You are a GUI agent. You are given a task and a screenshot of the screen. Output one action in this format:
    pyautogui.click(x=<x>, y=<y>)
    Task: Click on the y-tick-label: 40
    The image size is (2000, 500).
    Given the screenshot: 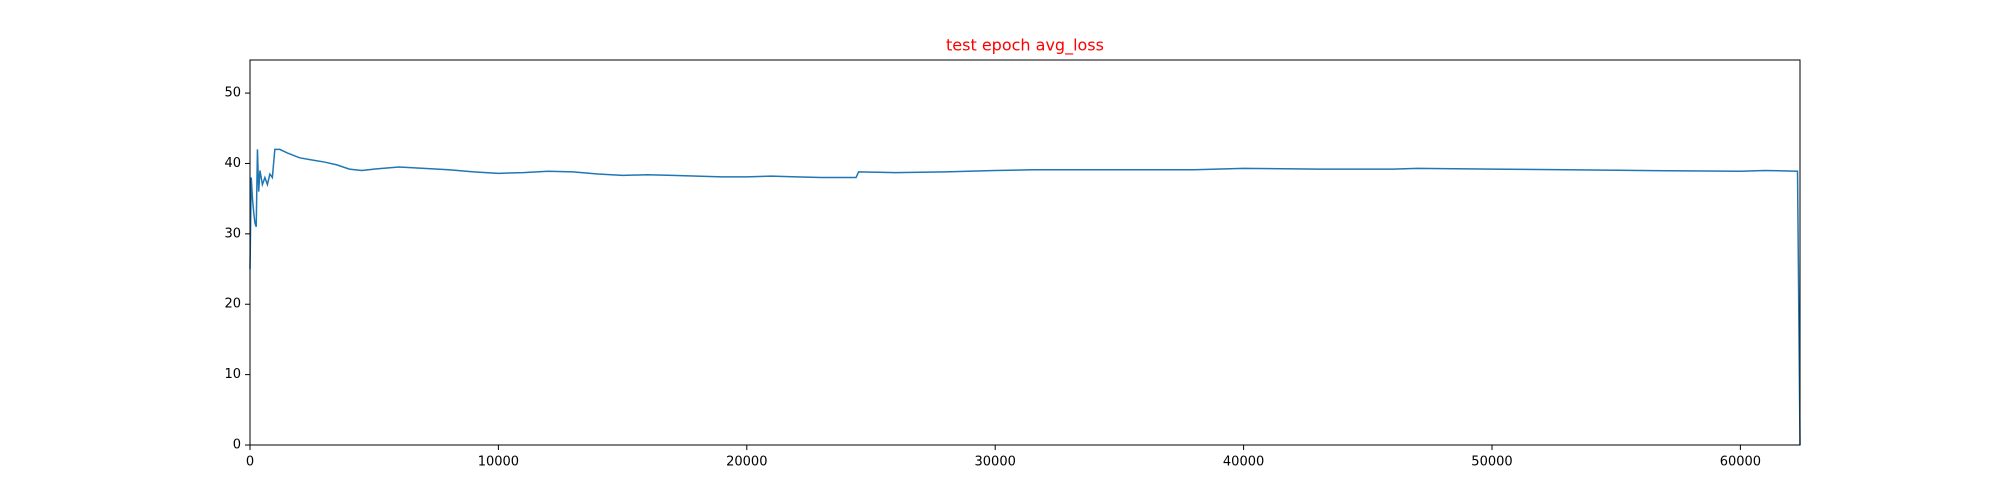 What is the action you would take?
    pyautogui.click(x=232, y=163)
    